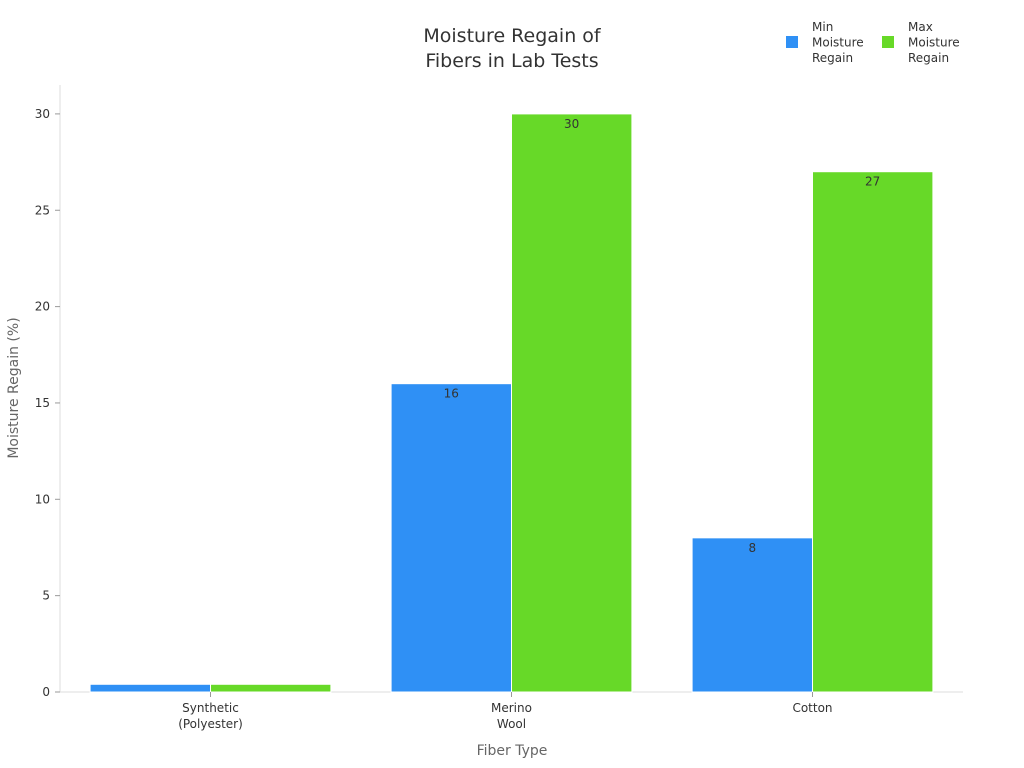 Image resolution: width=1024 pixels, height=768 pixels. I want to click on legend-entry-line: Max, so click(920, 27).